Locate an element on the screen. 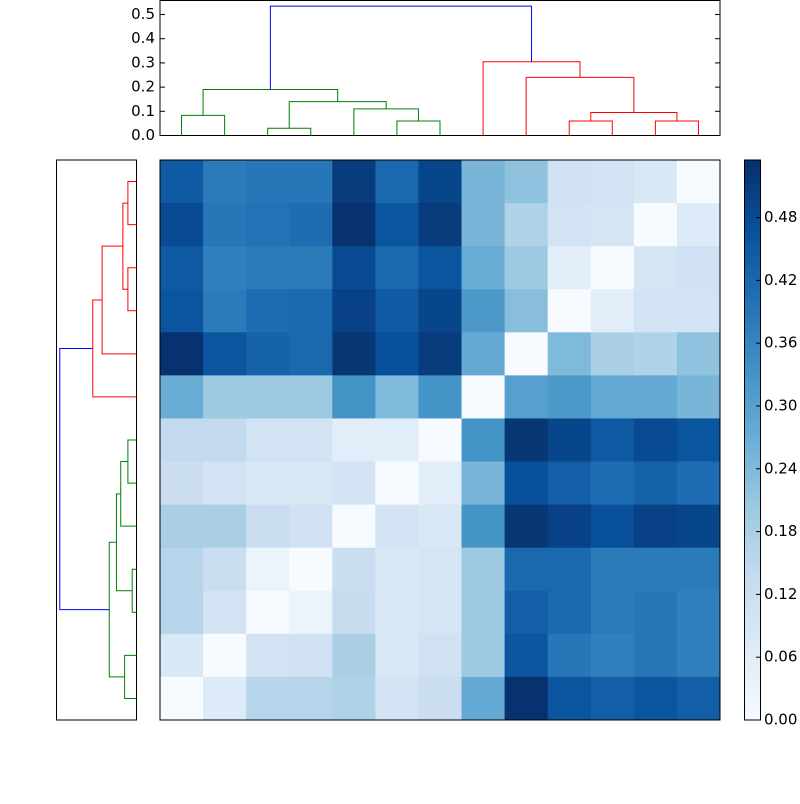 Image resolution: width=800 pixels, height=804 pixels. colorbar-tick-label: 0.36 is located at coordinates (780, 343).